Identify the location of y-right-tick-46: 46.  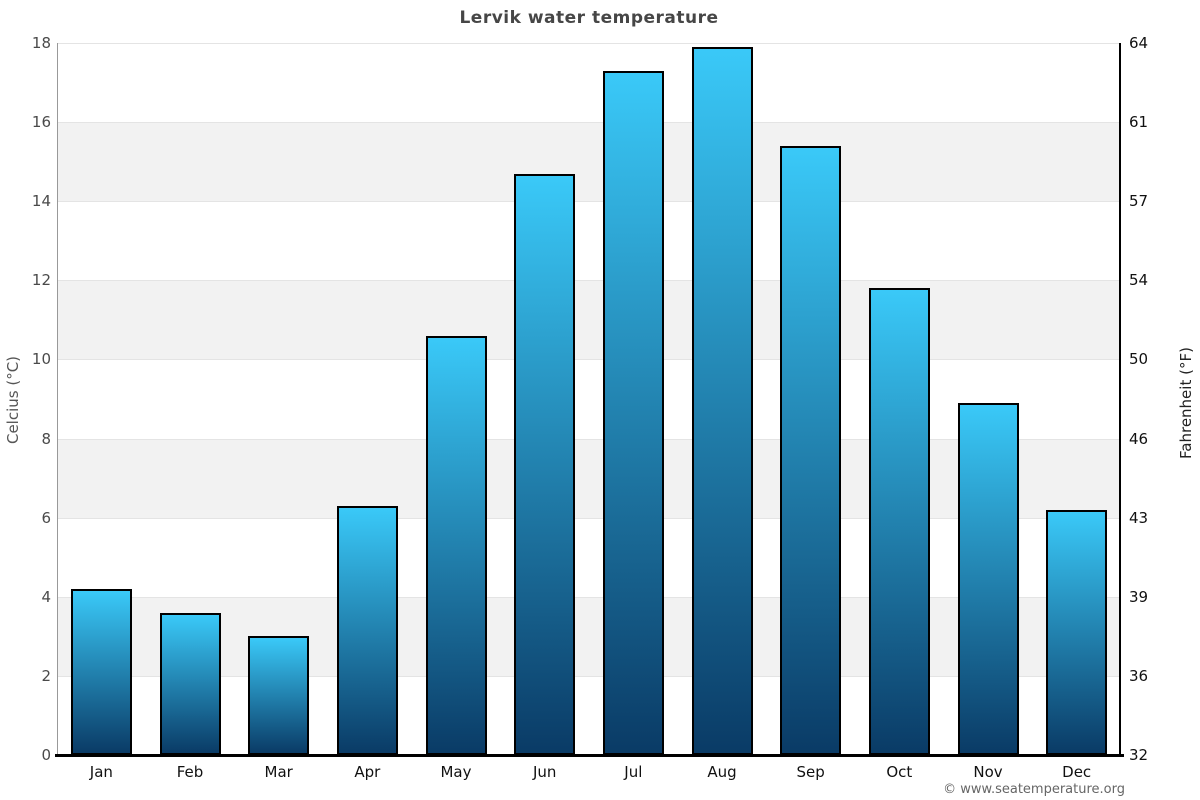
(1139, 438).